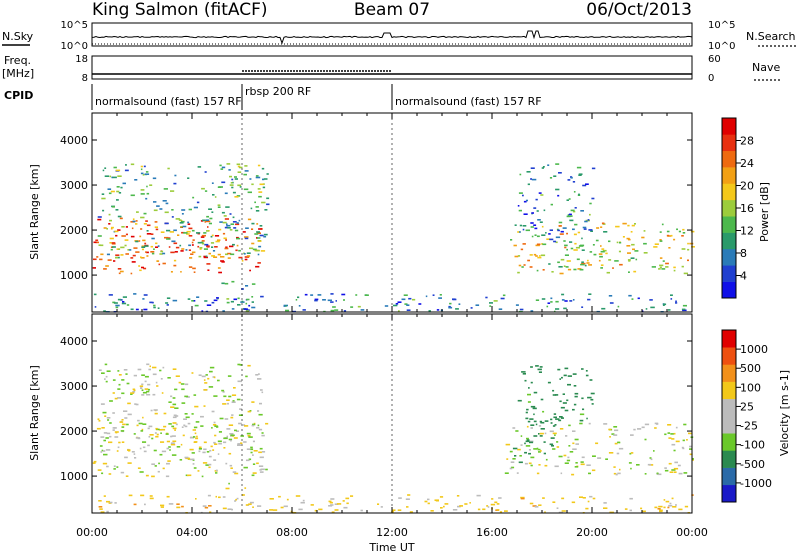 This screenshot has width=800, height=554. What do you see at coordinates (399, 36) in the screenshot?
I see `noise-panel: N.Sky 10^5 10^0 10^5 10^0 N.Search` at bounding box center [399, 36].